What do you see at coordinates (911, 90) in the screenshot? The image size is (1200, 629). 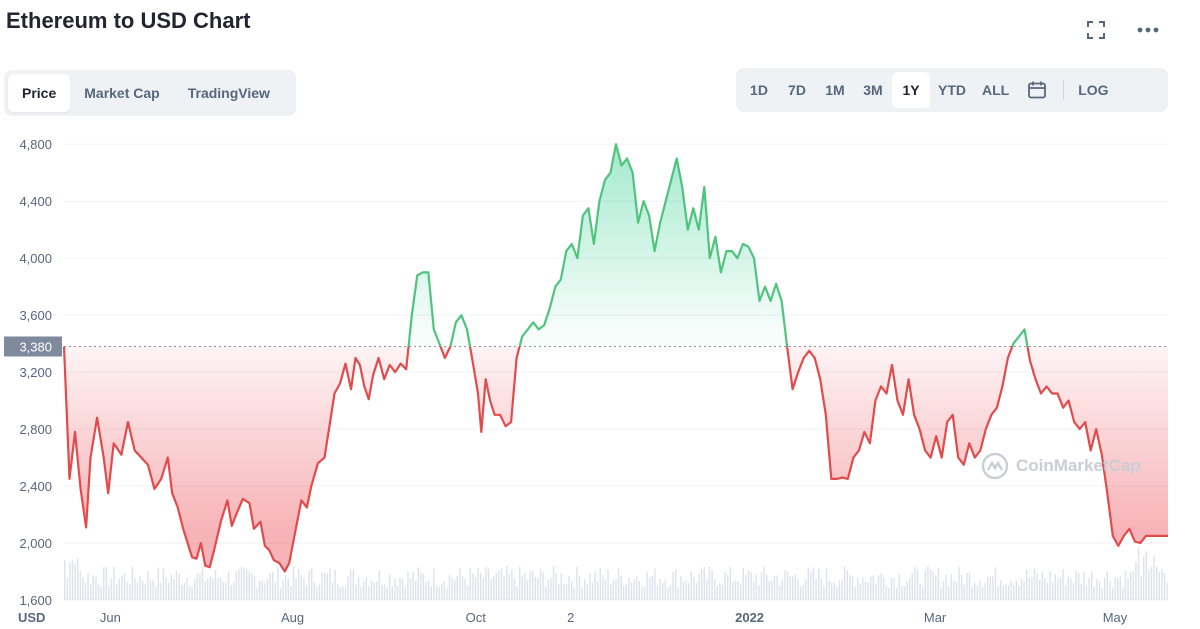 I see `range-1y: 1Y` at bounding box center [911, 90].